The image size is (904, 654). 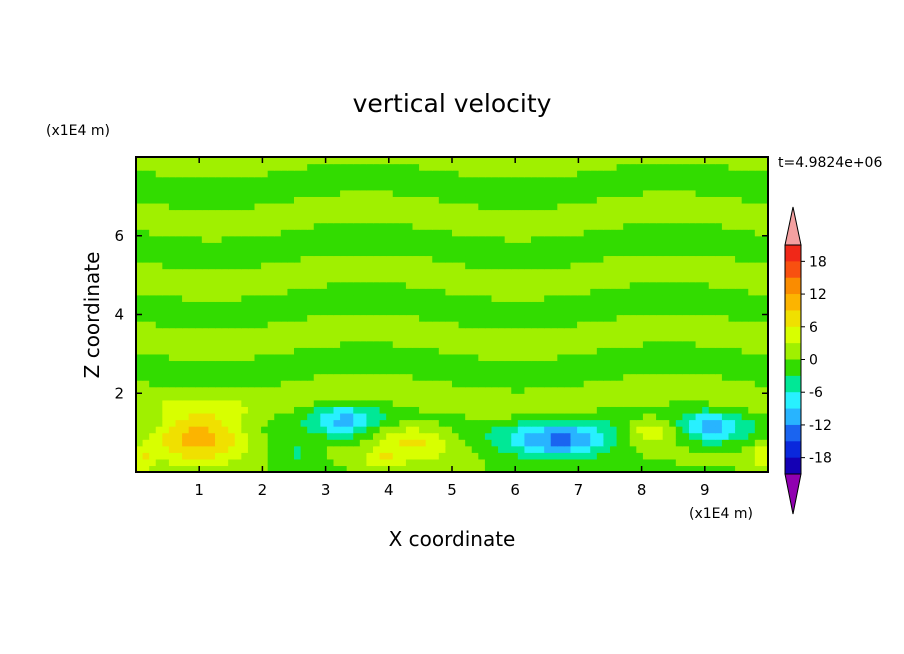 What do you see at coordinates (813, 361) in the screenshot?
I see `colorbar-tick-label: 0` at bounding box center [813, 361].